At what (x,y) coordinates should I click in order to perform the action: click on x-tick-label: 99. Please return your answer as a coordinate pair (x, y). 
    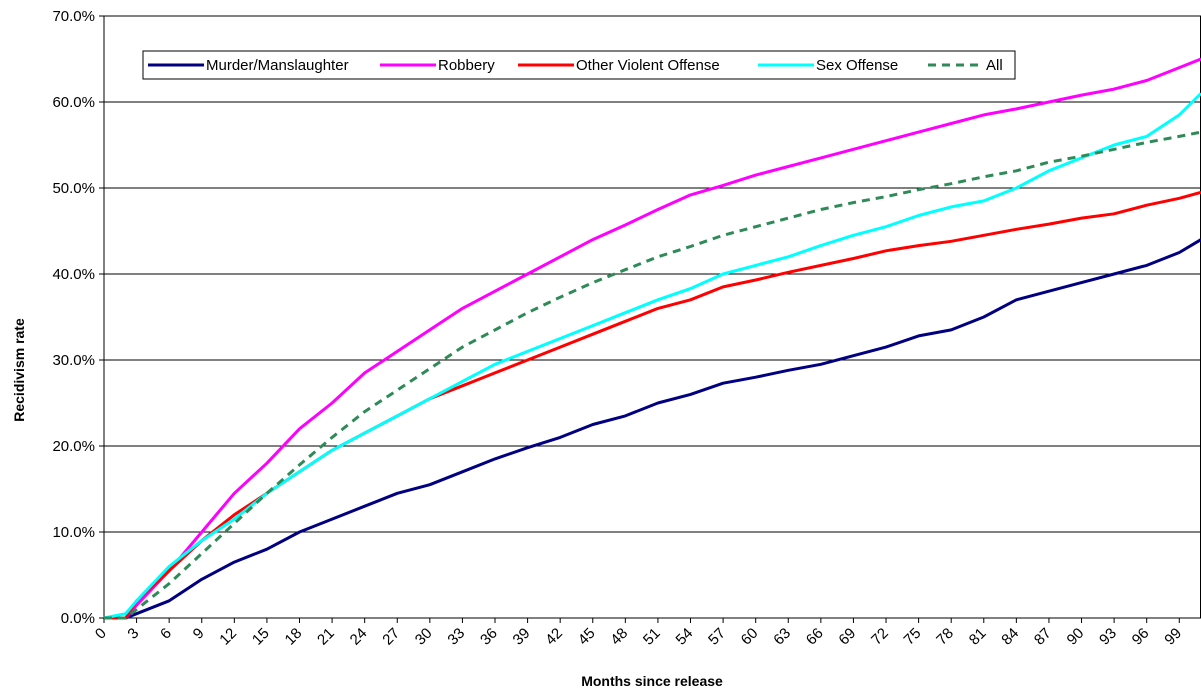
    Looking at the image, I should click on (1173, 637).